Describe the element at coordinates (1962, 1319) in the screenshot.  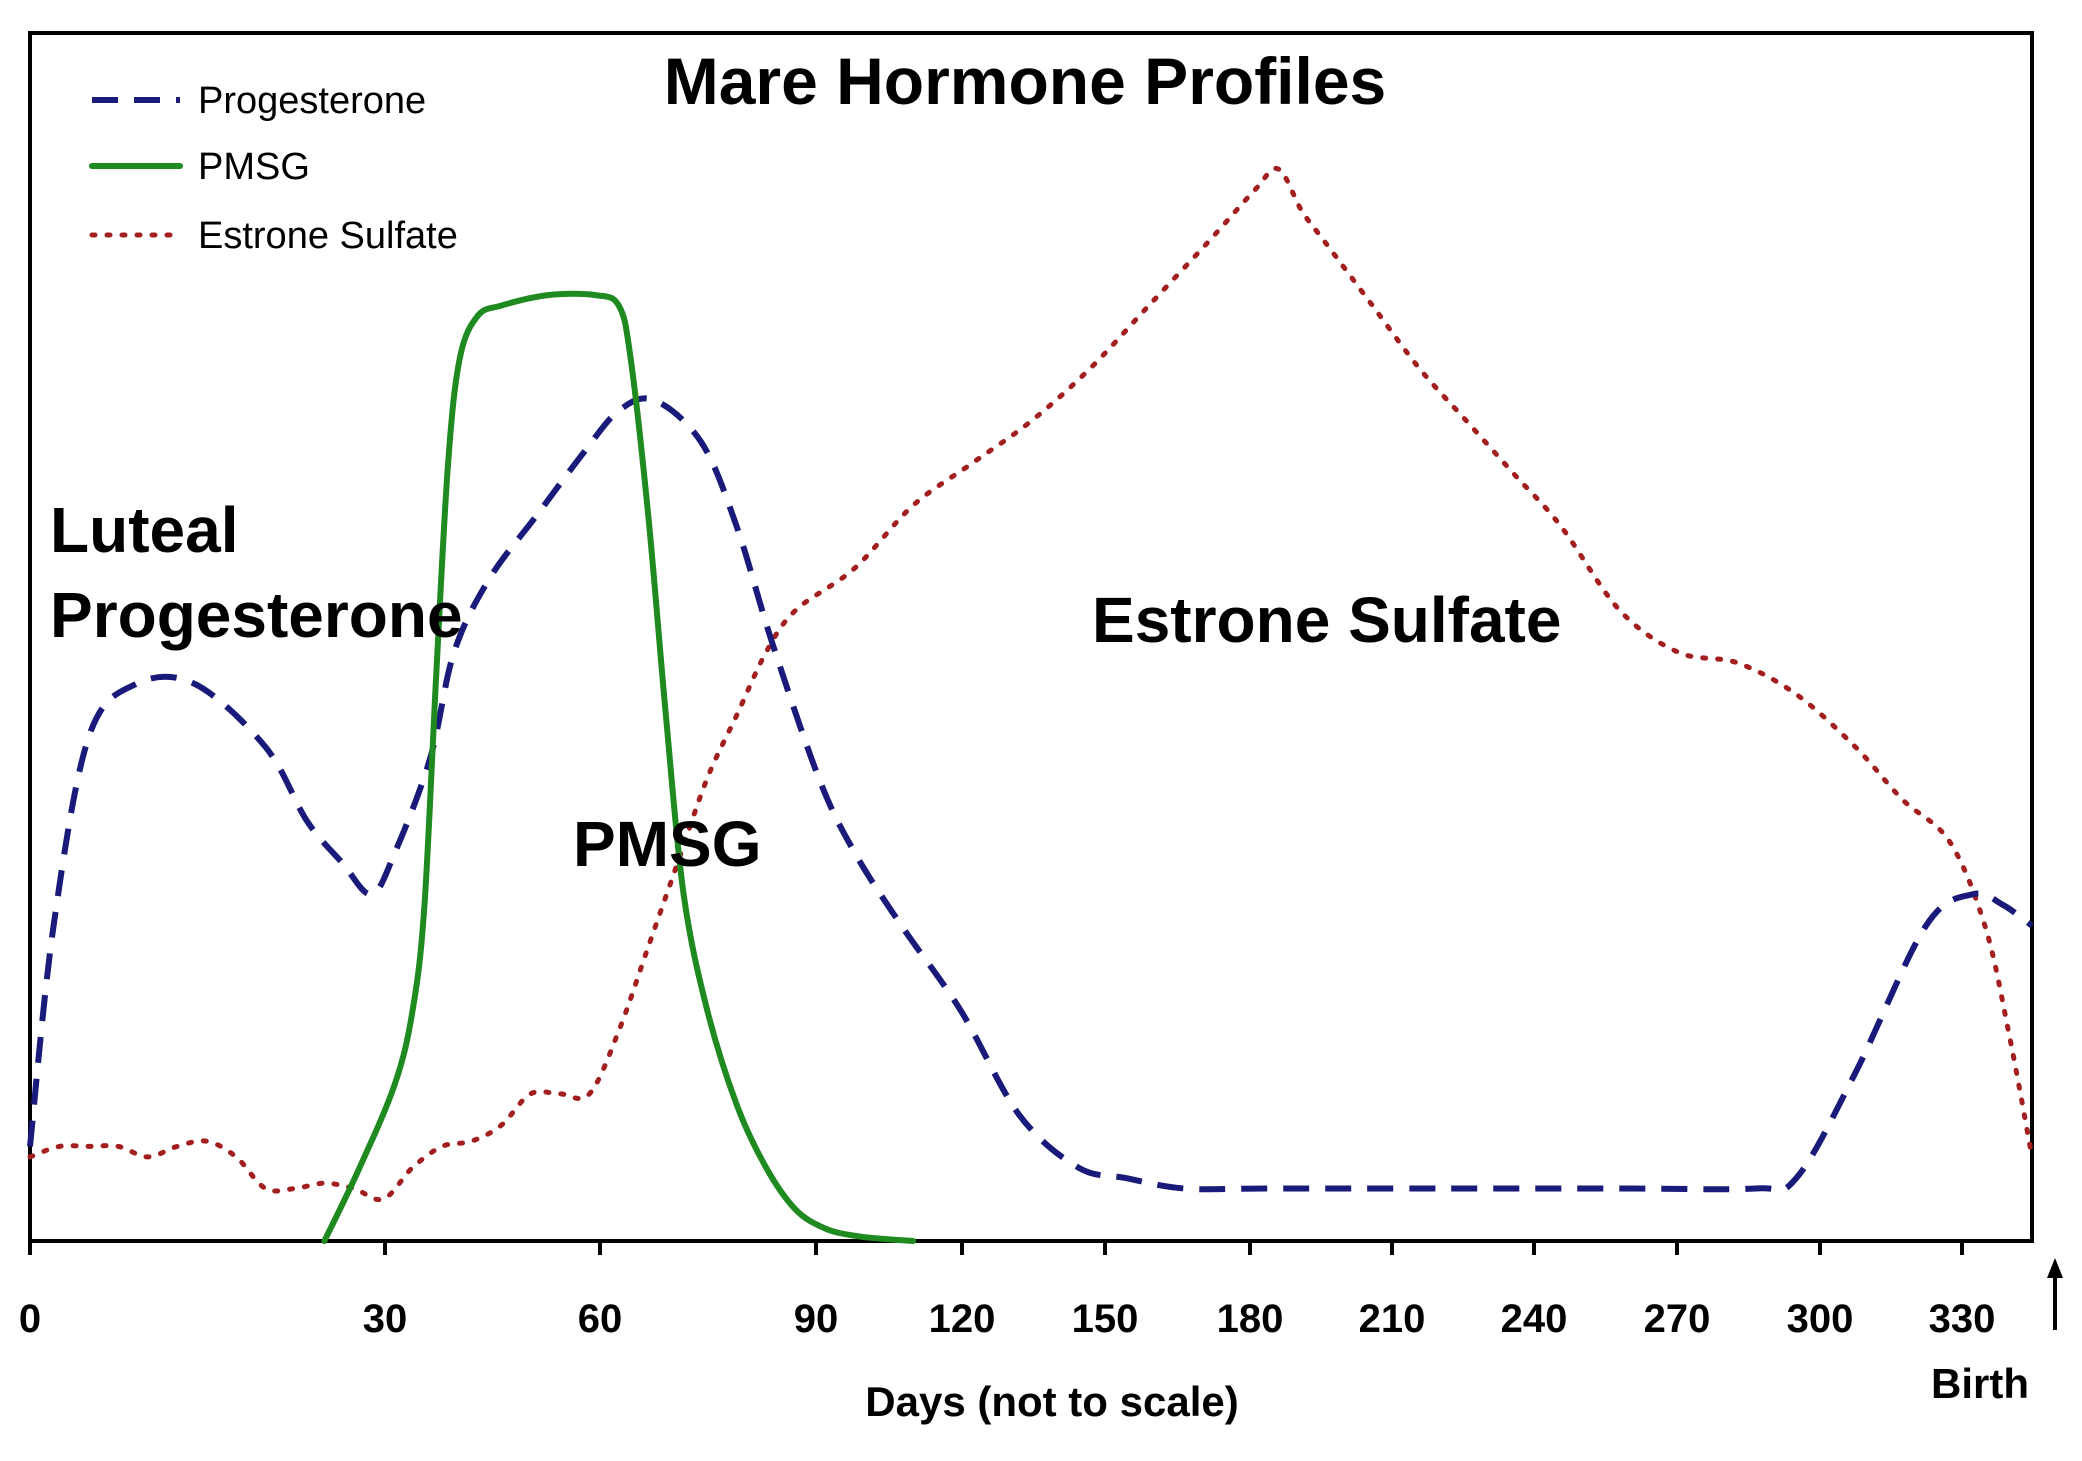
I see `x-tick-label: 330` at that location.